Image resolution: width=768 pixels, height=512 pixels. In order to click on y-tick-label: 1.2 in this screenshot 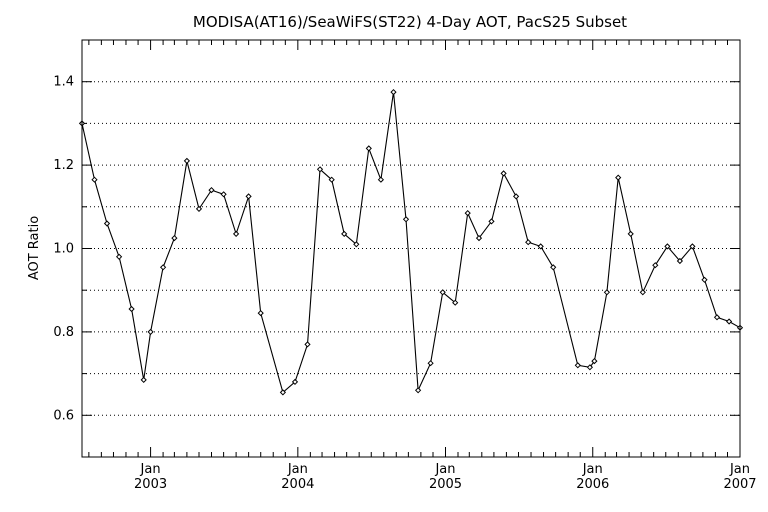, I will do `click(63, 165)`.